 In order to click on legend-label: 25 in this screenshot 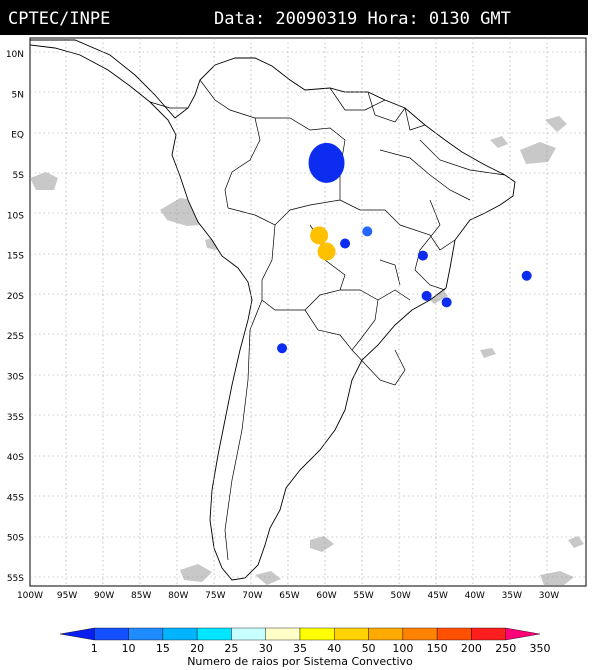, I will do `click(231, 648)`.